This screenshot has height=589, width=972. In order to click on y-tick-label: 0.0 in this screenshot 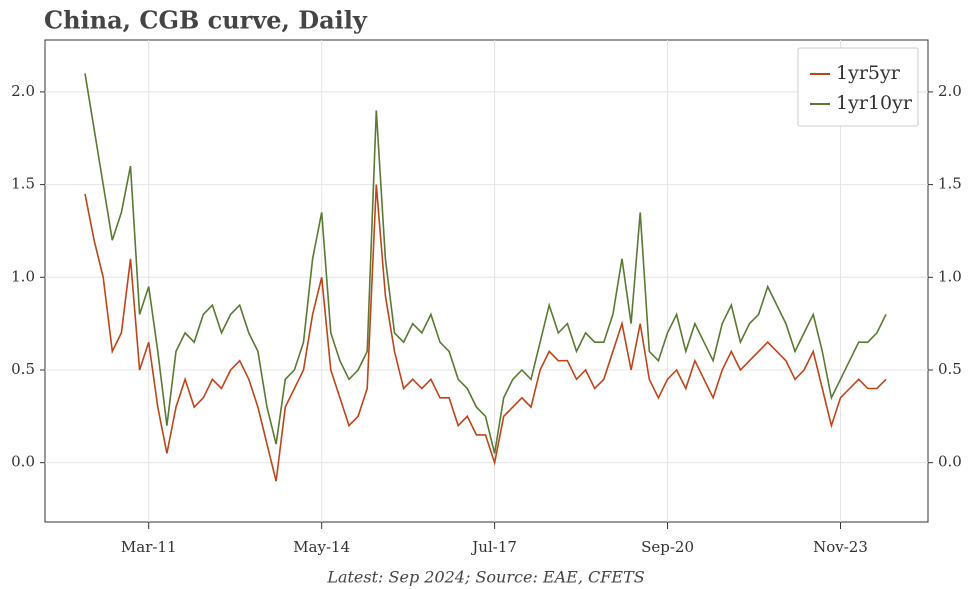, I will do `click(23, 462)`.